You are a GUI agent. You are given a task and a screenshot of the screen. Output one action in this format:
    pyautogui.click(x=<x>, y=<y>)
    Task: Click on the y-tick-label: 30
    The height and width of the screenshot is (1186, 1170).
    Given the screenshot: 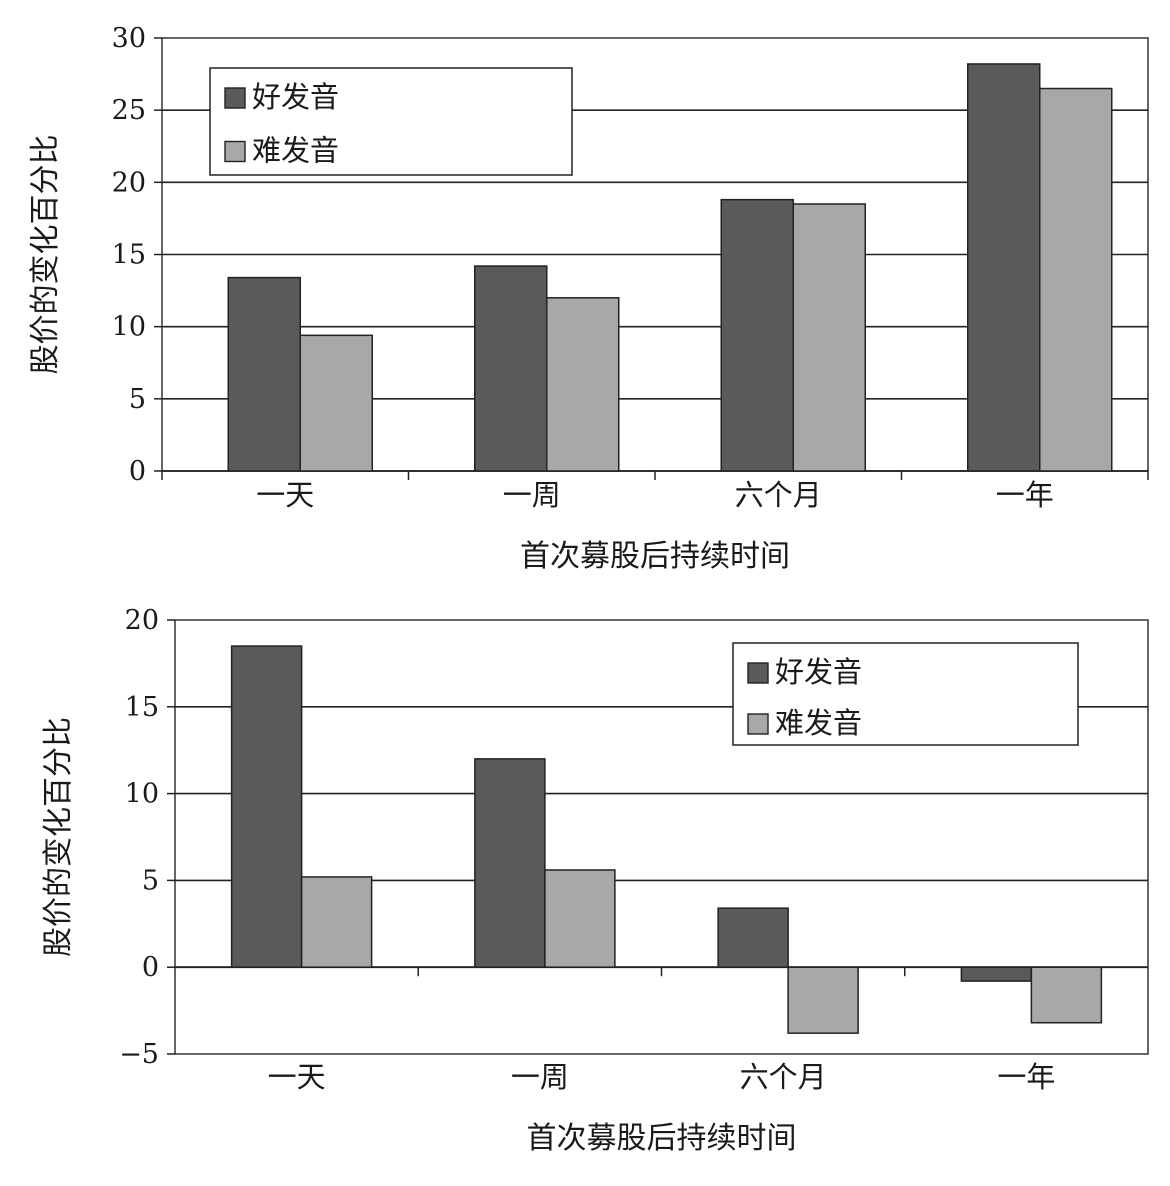 What is the action you would take?
    pyautogui.click(x=129, y=38)
    